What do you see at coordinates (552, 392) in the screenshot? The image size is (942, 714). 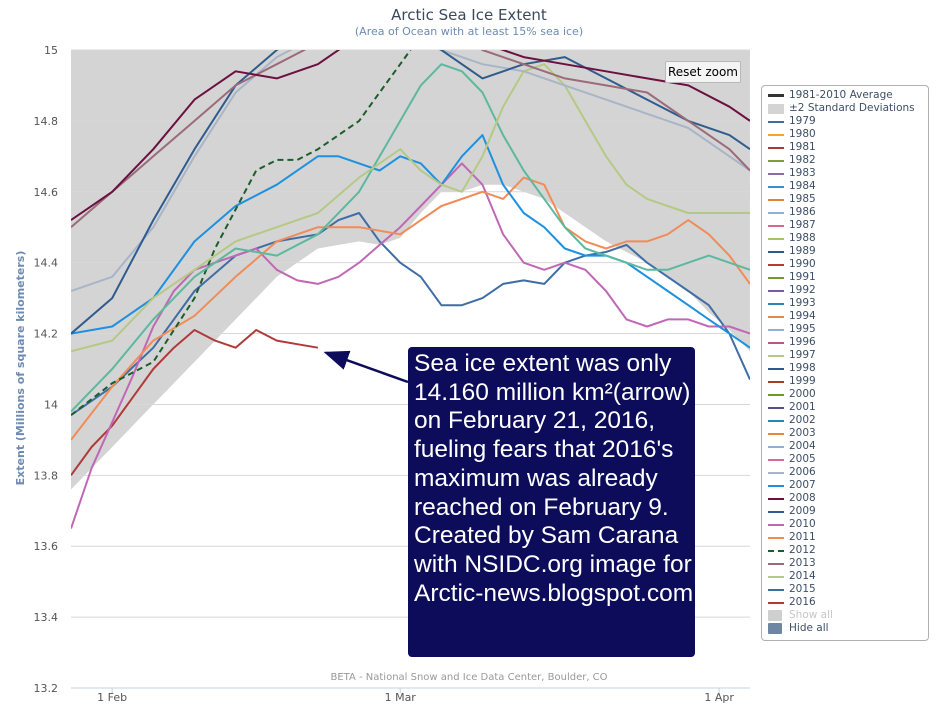 I see `annotation-line: 14.160 million km²(arrow)` at bounding box center [552, 392].